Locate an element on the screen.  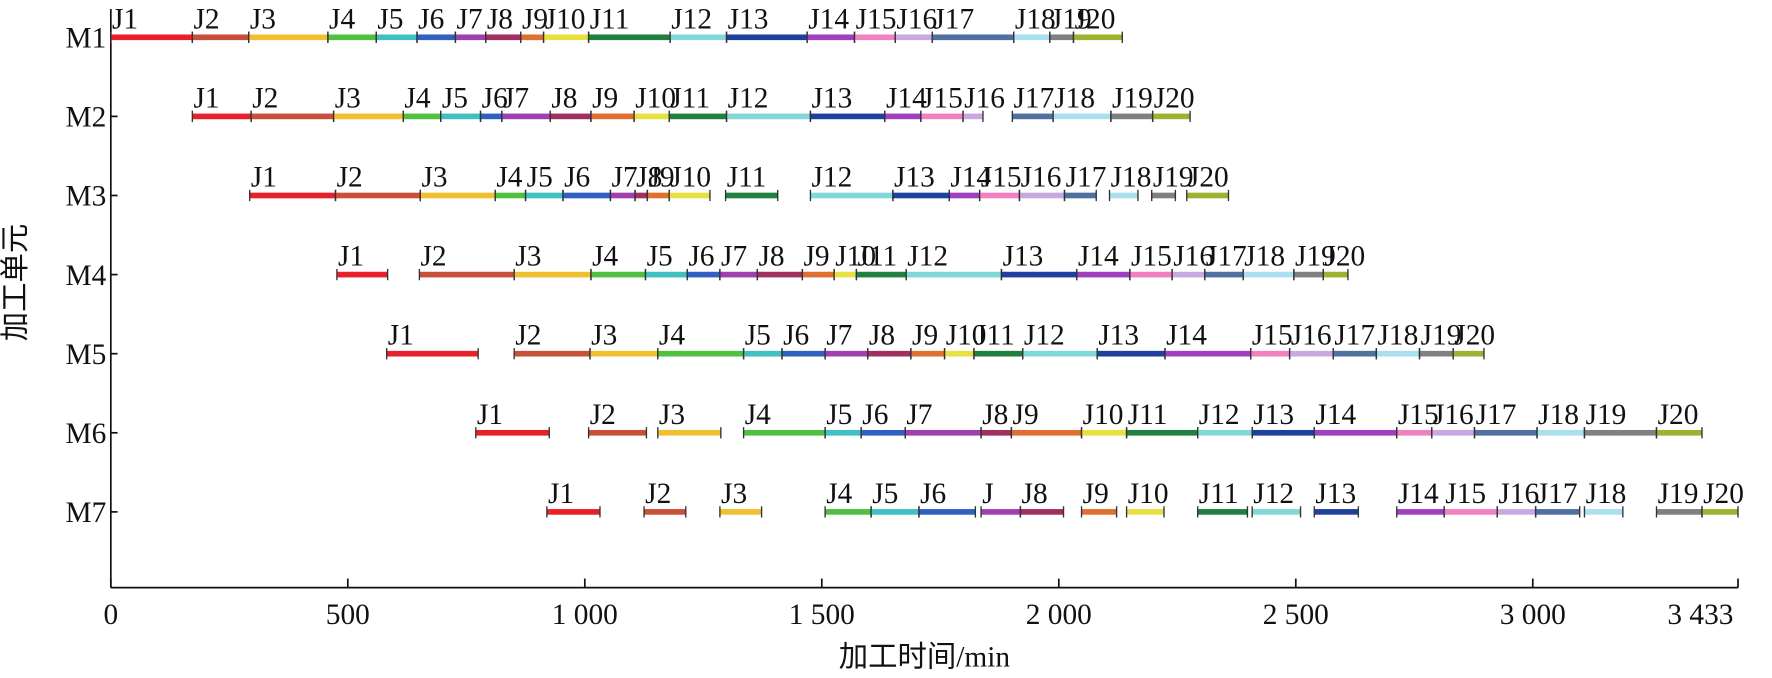
y-tick-label: M2 is located at coordinates (85, 118).